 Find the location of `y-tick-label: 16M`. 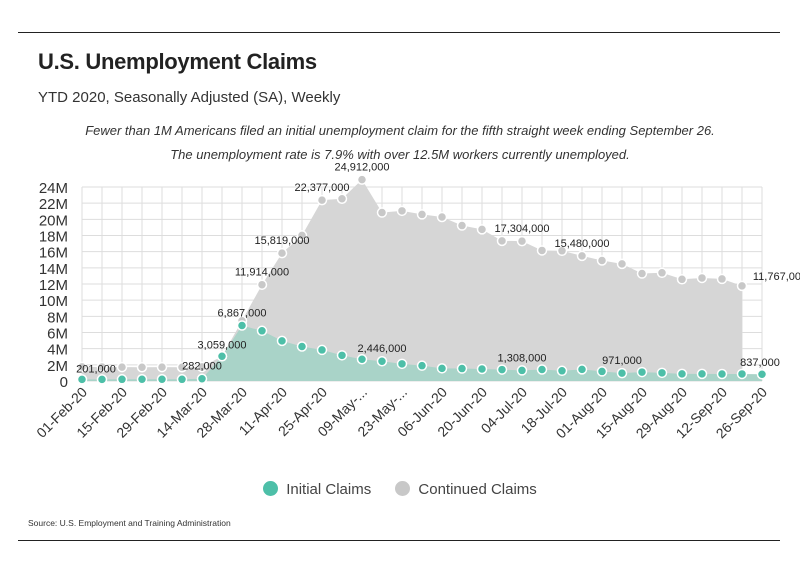

y-tick-label: 16M is located at coordinates (53, 253).